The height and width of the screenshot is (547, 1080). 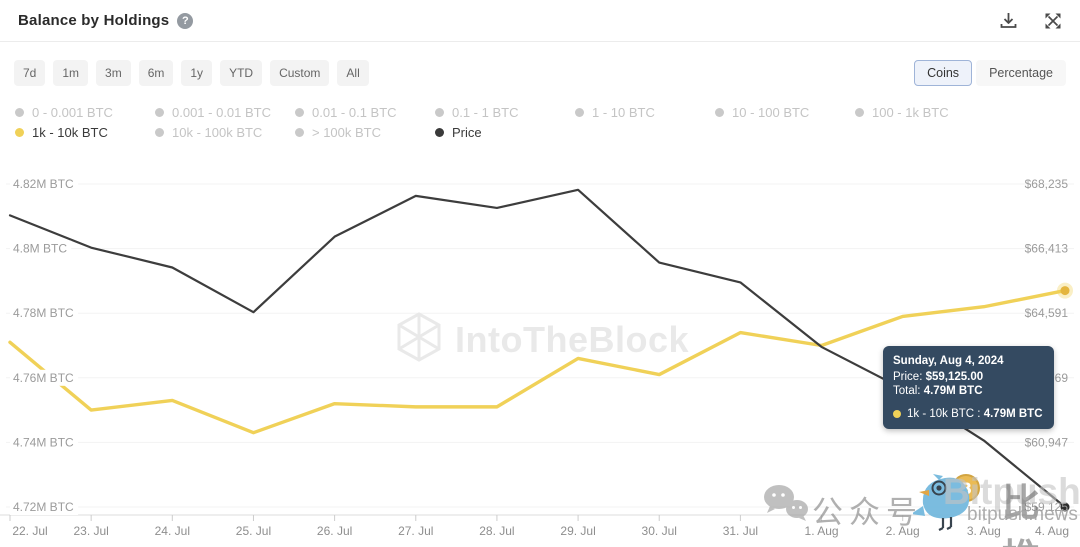 What do you see at coordinates (659, 531) in the screenshot?
I see `svg-text: 30. Jul` at bounding box center [659, 531].